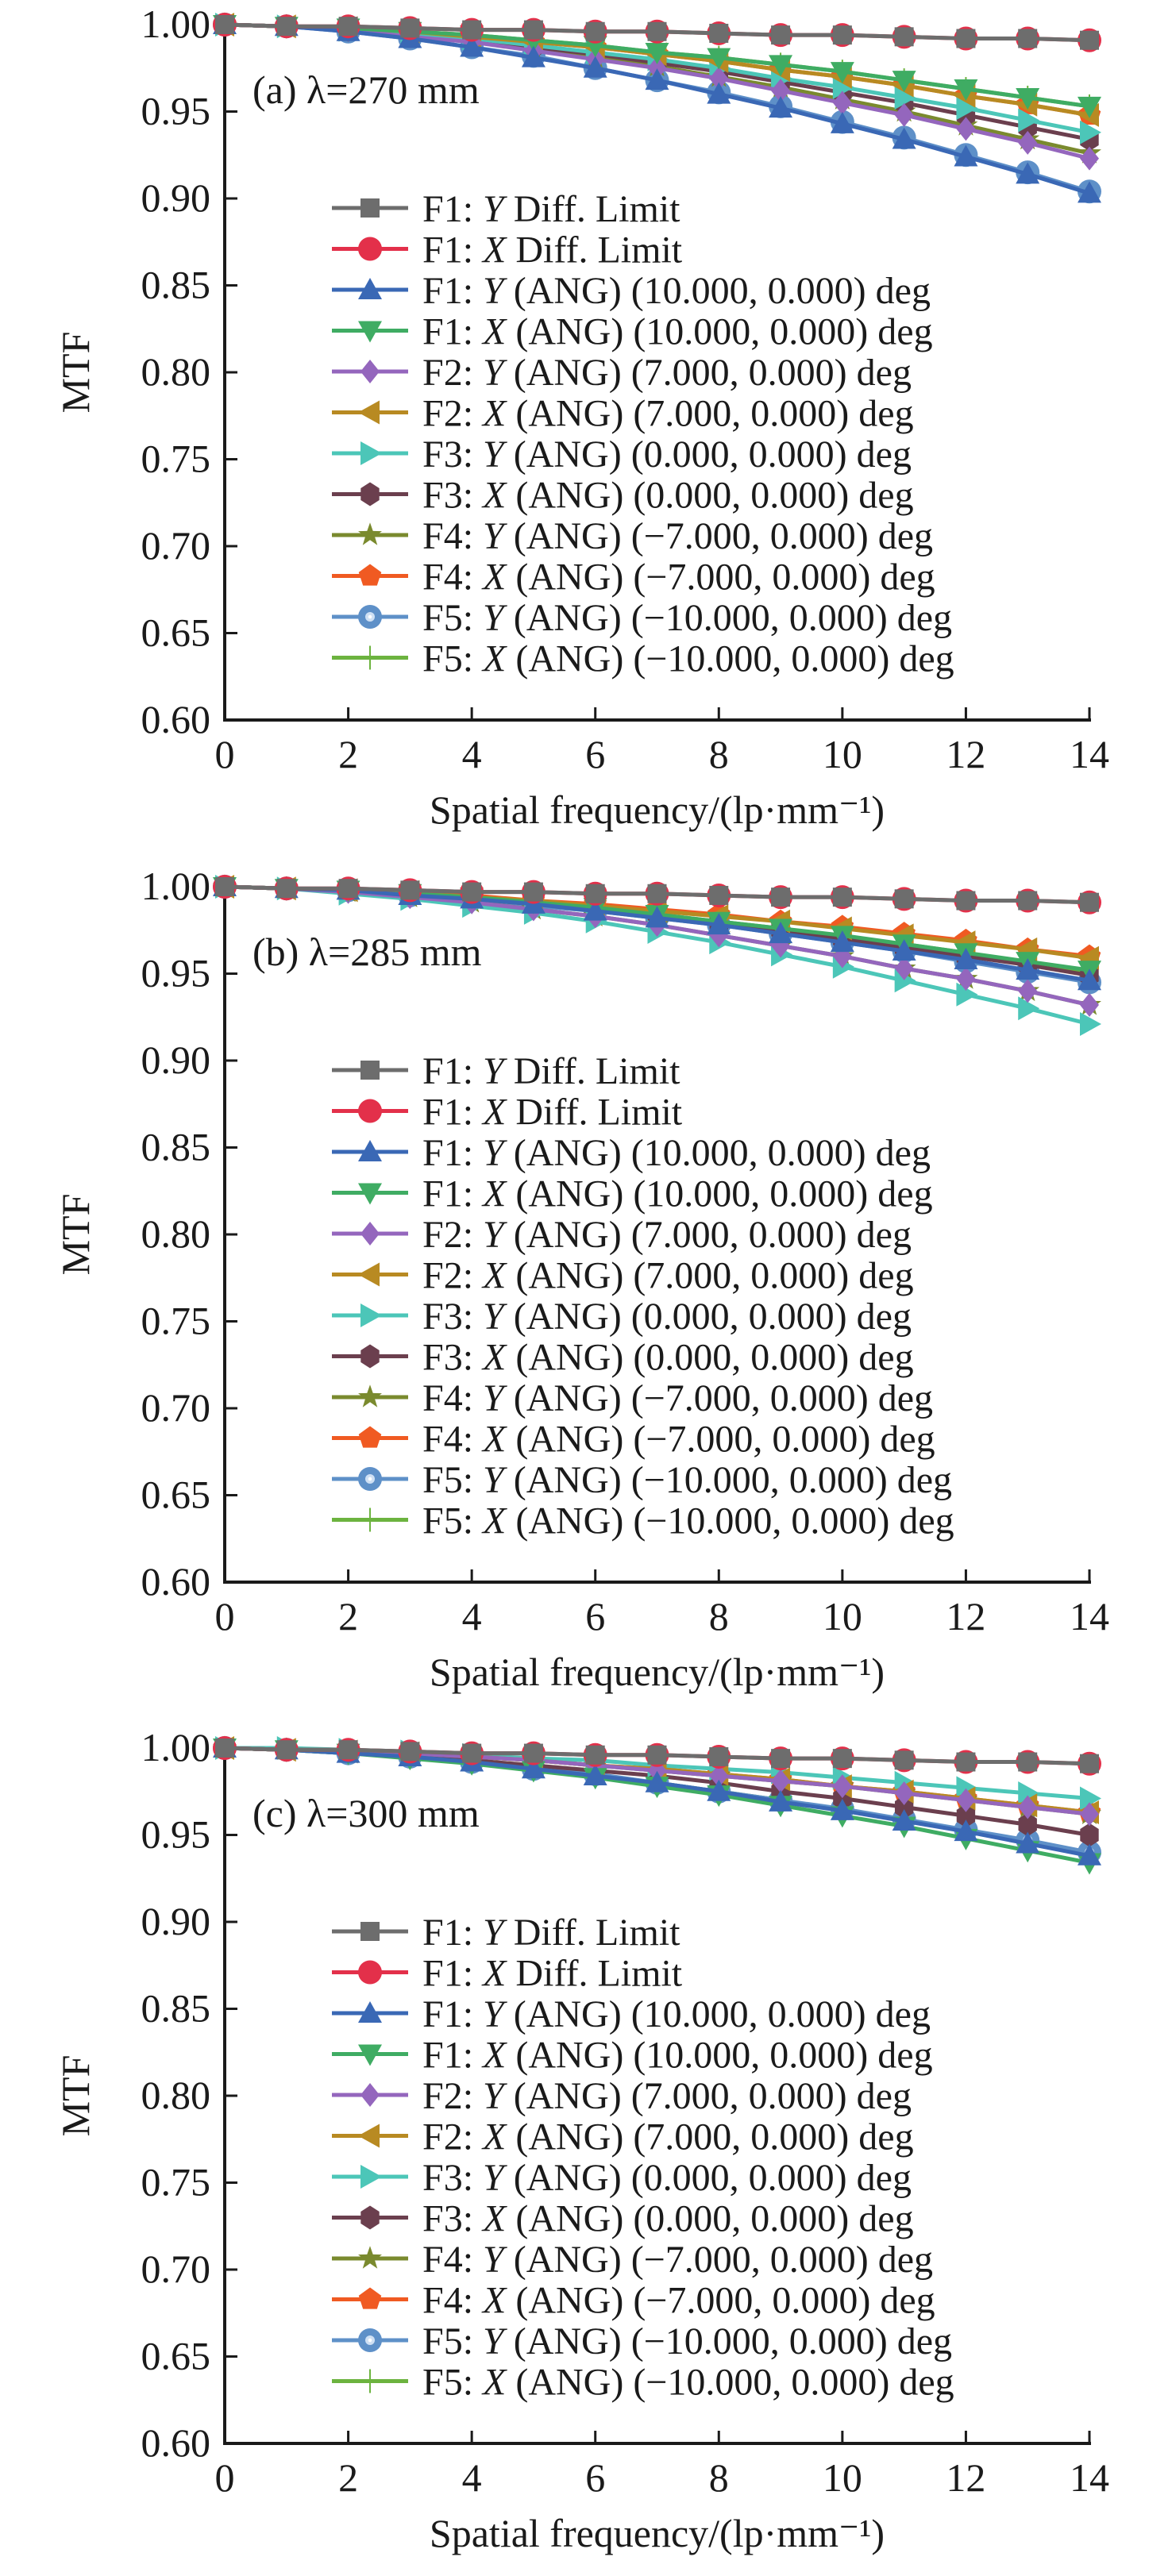  What do you see at coordinates (552, 1113) in the screenshot?
I see `legend-label: F1: X Diff. Limit` at bounding box center [552, 1113].